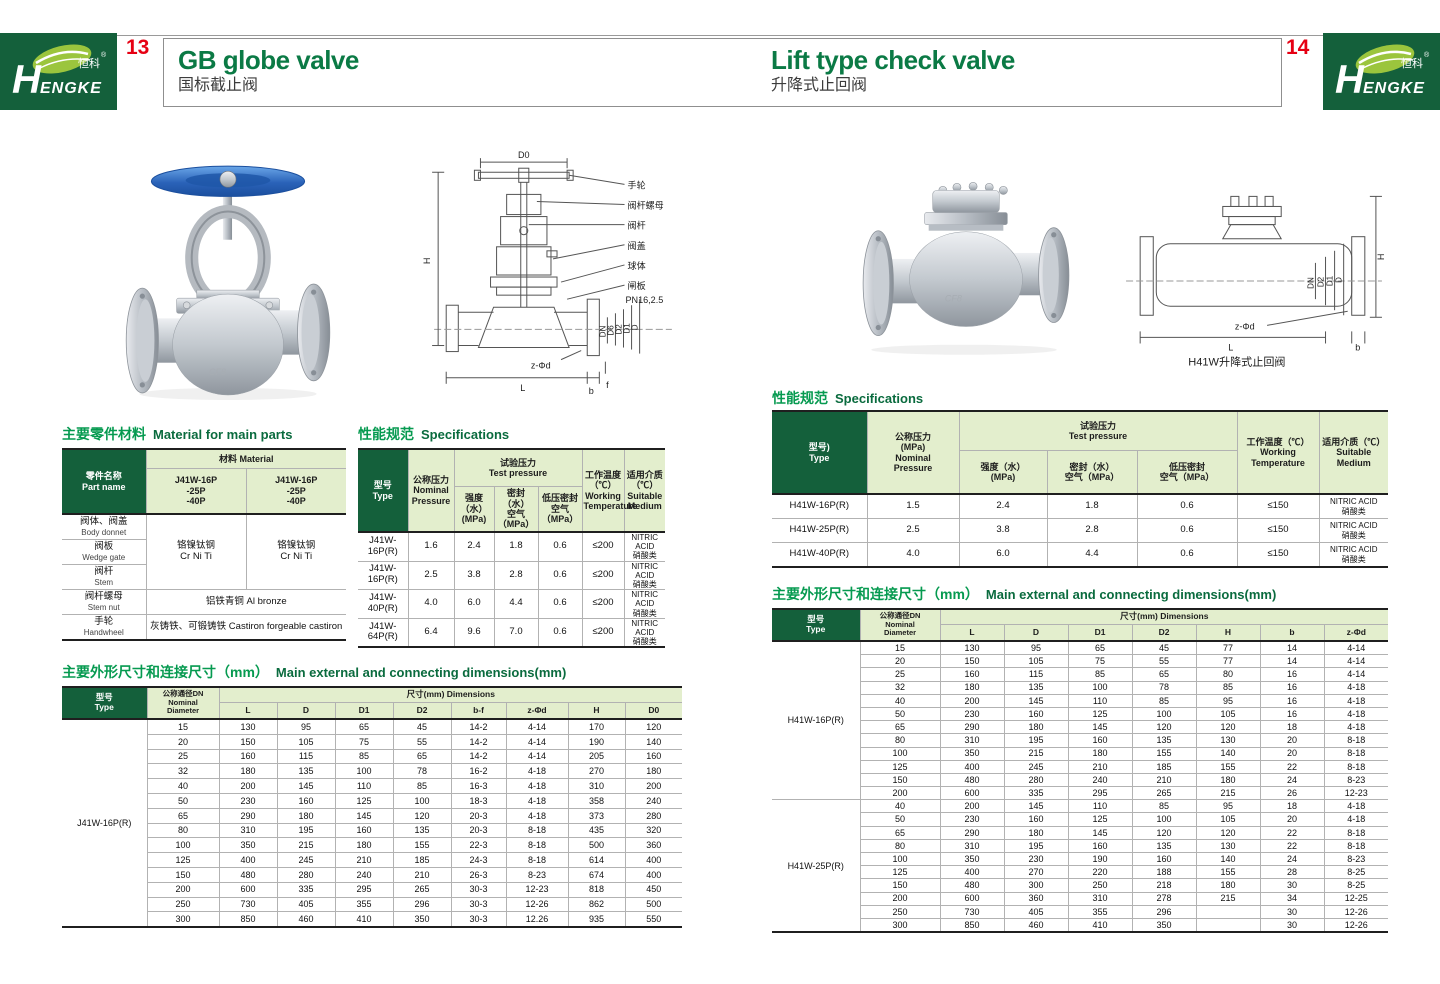  Describe the element at coordinates (1092, 530) in the screenshot. I see `table-cell: 2.8` at that location.